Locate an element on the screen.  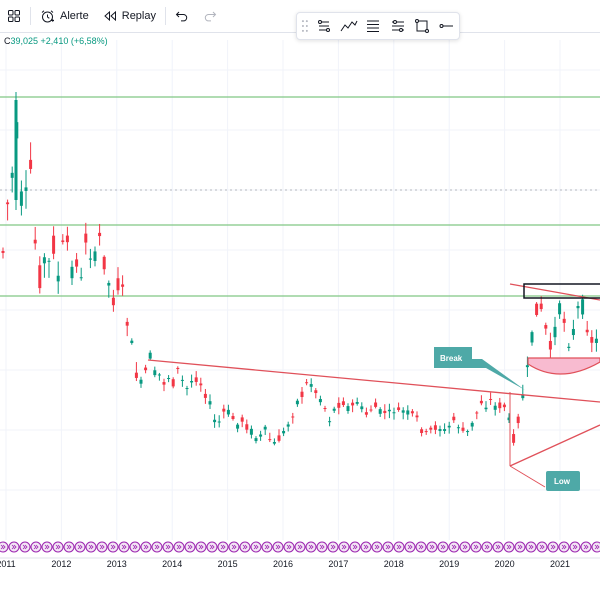
path-tool-button is located at coordinates (348, 26).